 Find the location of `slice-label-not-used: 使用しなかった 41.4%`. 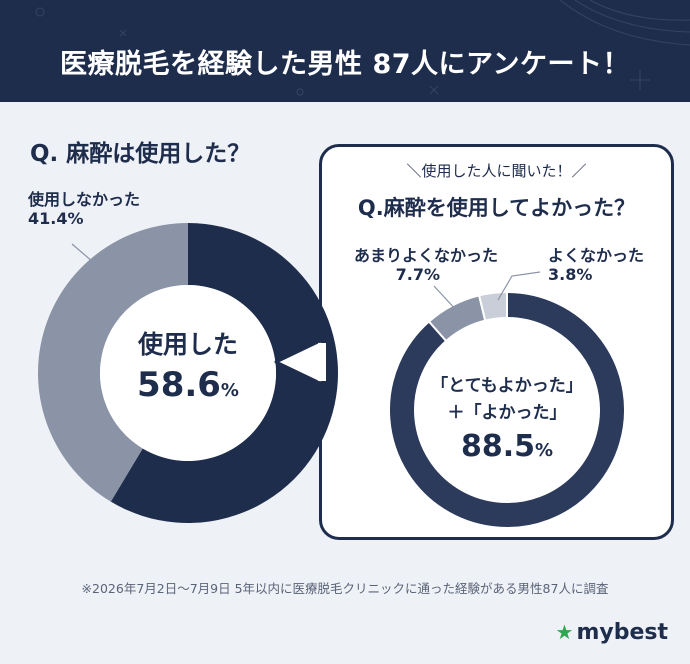

slice-label-not-used: 使用しなかった 41.4% is located at coordinates (84, 209).